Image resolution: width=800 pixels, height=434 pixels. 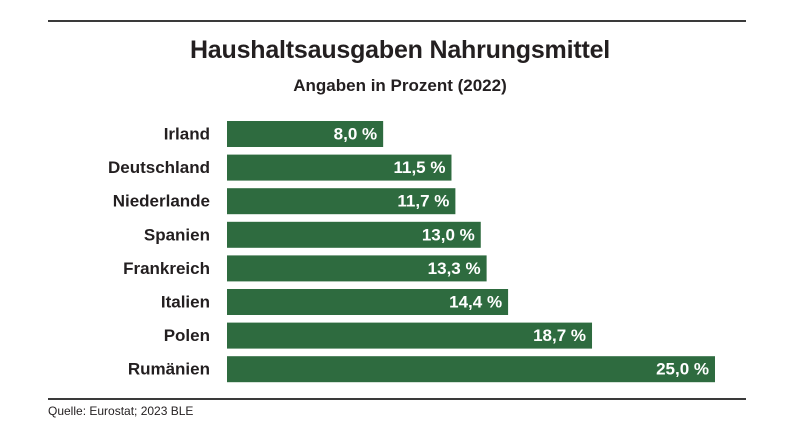 What do you see at coordinates (400, 50) in the screenshot?
I see `chart-title: Haushaltsausgaben Nahrungsmittel` at bounding box center [400, 50].